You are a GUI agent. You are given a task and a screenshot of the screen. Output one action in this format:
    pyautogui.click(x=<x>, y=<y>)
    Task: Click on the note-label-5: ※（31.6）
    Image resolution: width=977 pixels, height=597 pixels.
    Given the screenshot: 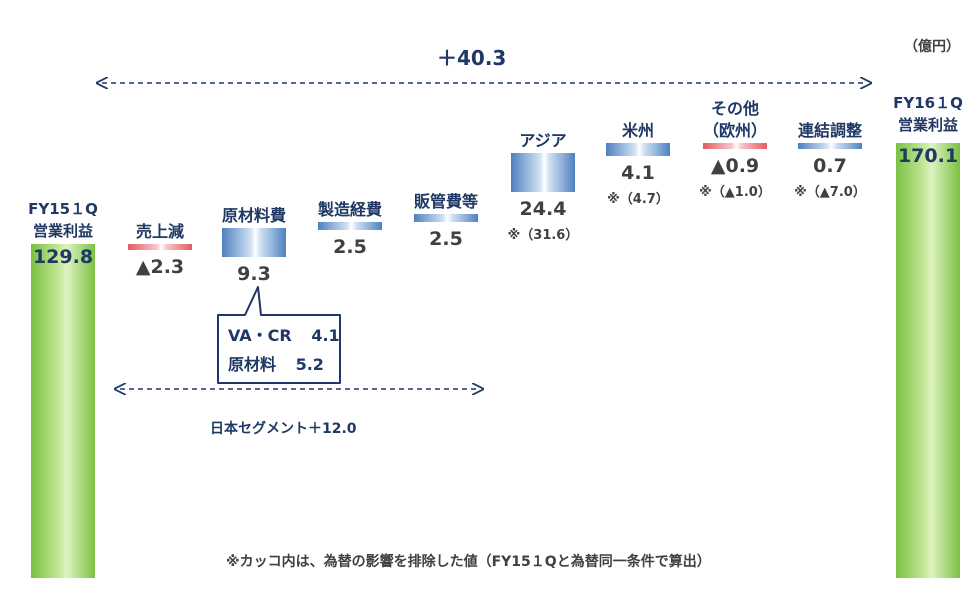 What is the action you would take?
    pyautogui.click(x=543, y=235)
    